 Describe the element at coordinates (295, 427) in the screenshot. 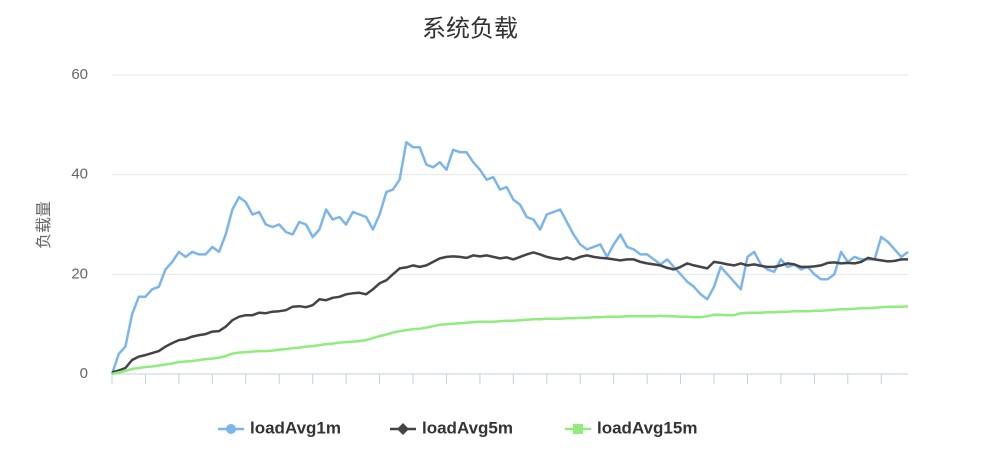

I see `legend-label: loadAvg1m` at that location.